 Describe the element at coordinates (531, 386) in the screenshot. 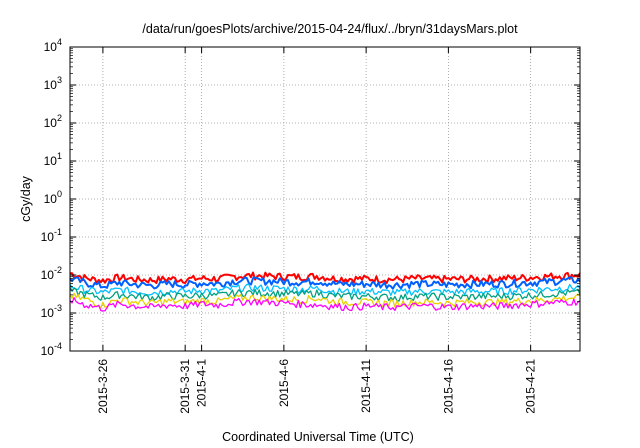

I see `x-tick-label: 2015-4-21` at that location.